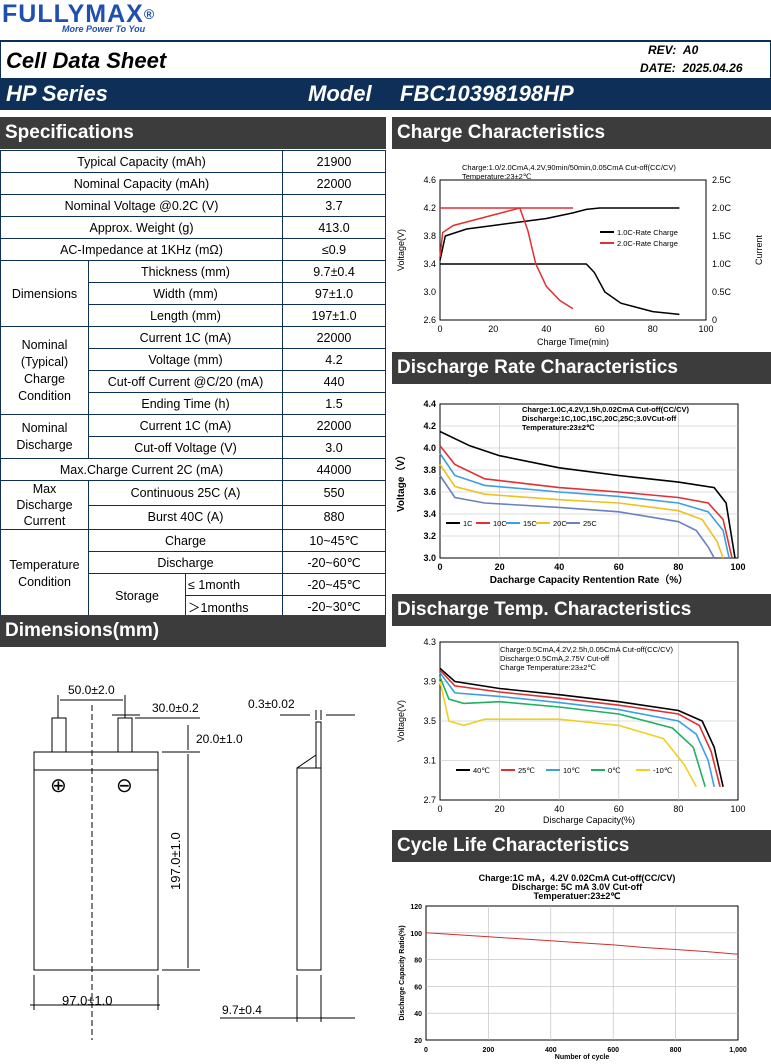  What do you see at coordinates (582, 1057) in the screenshot?
I see `x-axis-label: Number of cycle` at bounding box center [582, 1057].